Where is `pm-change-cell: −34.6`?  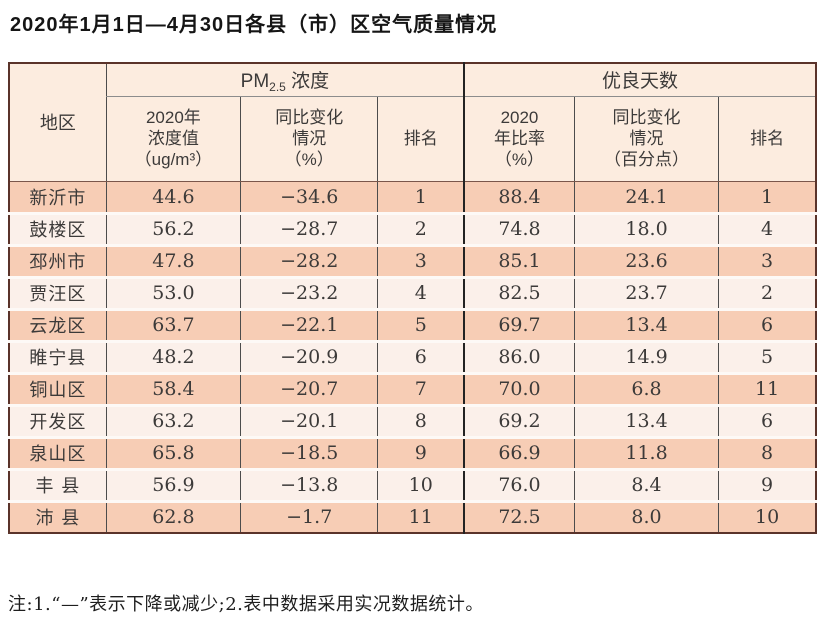
pm-change-cell: −34.6 is located at coordinates (309, 198).